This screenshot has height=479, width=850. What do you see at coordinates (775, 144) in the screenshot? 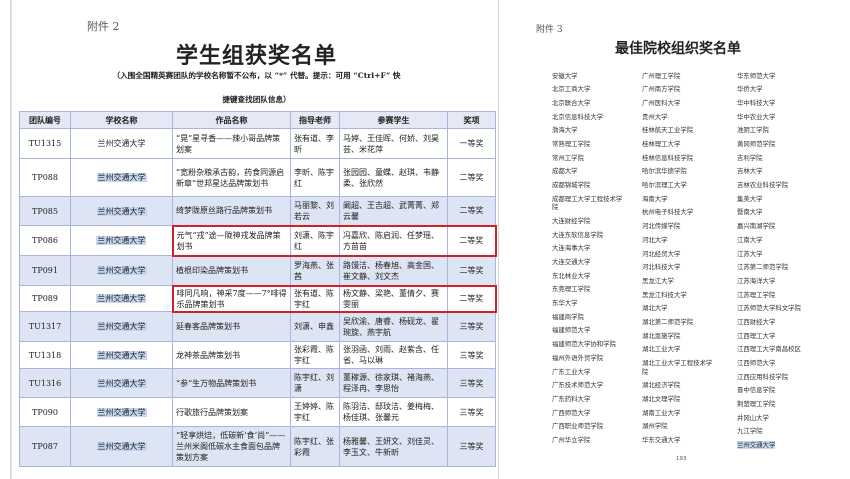
I see `list-item: 黄冈师范学院` at bounding box center [775, 144].